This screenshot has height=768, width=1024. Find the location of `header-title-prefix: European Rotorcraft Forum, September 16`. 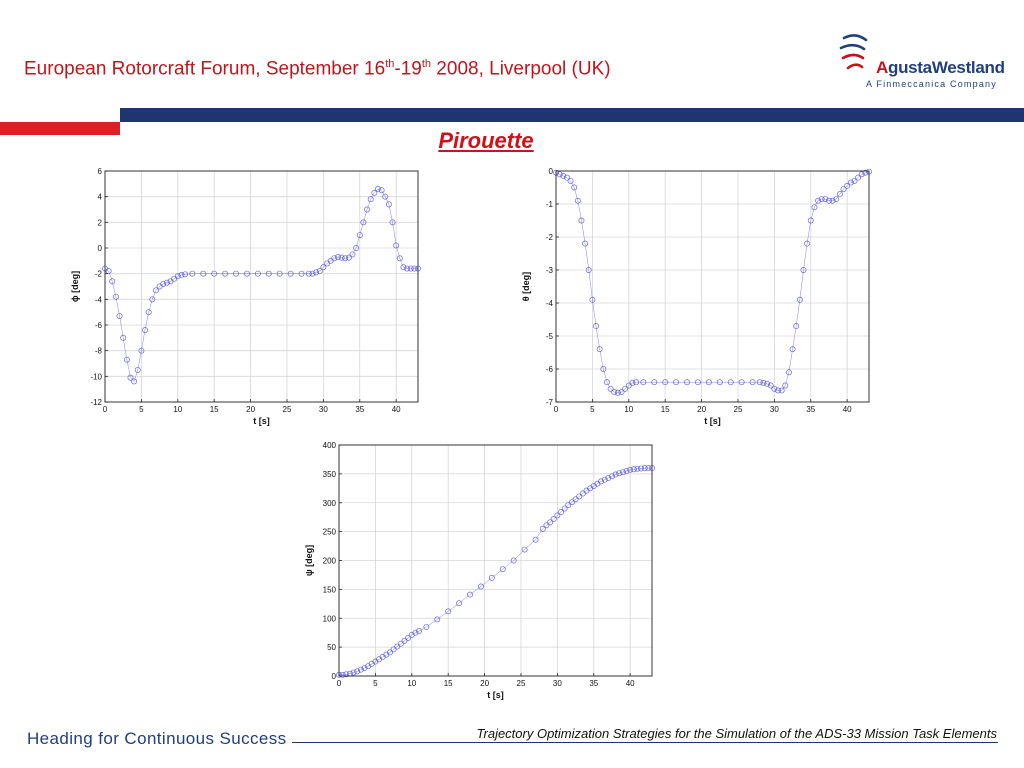

header-title-prefix: European Rotorcraft Forum, September 16 is located at coordinates (205, 69).